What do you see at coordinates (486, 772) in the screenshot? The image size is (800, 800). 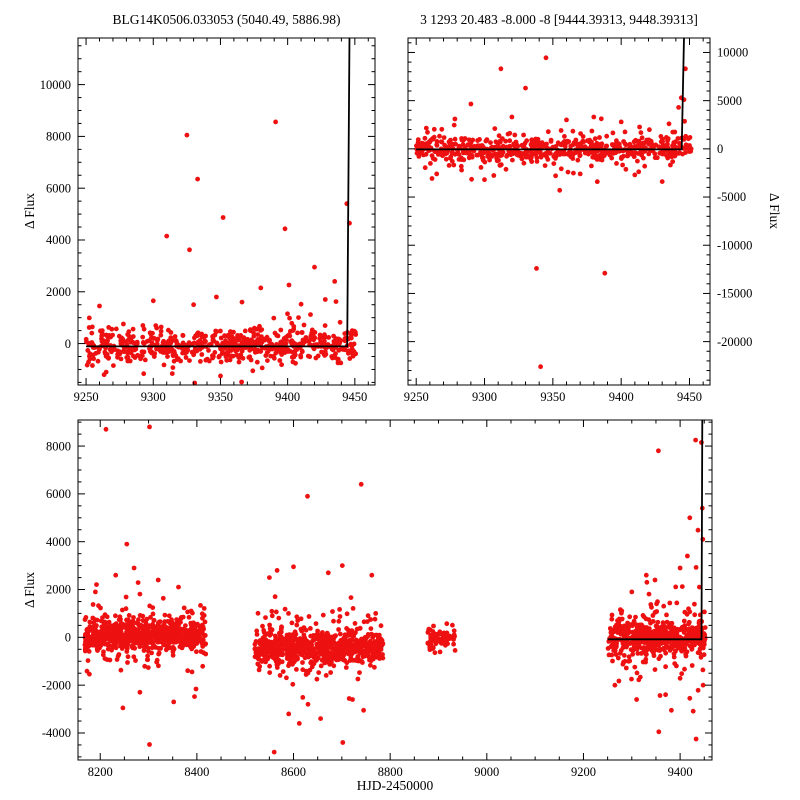 I see `x-tick-label: 9000` at bounding box center [486, 772].